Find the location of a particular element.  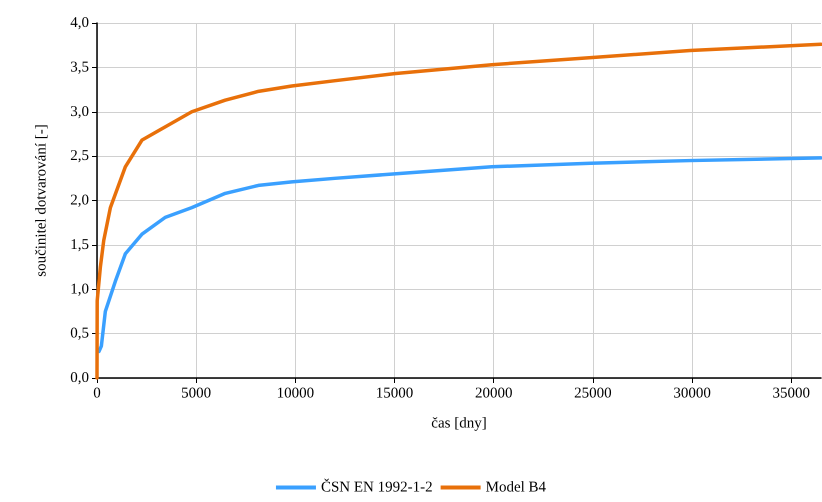

x-tick-label: 35000 is located at coordinates (791, 394).